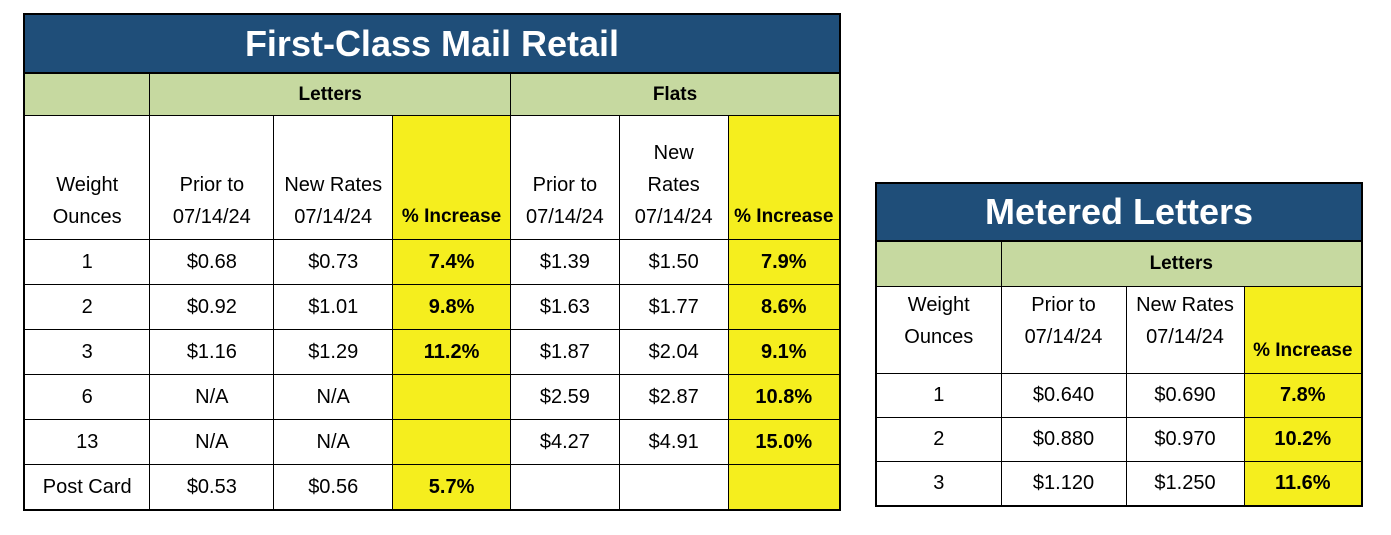  Describe the element at coordinates (333, 262) in the screenshot. I see `letters-new-cell: $0.73` at that location.